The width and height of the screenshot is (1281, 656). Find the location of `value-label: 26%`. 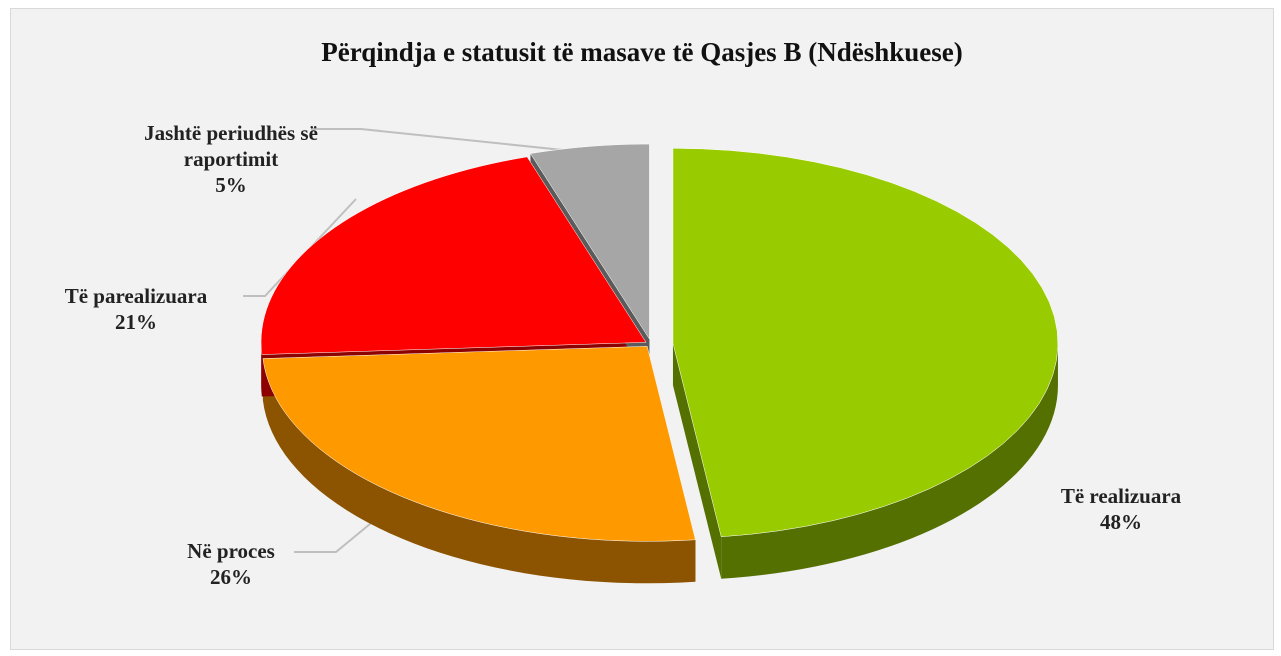

value-label: 26% is located at coordinates (231, 577).